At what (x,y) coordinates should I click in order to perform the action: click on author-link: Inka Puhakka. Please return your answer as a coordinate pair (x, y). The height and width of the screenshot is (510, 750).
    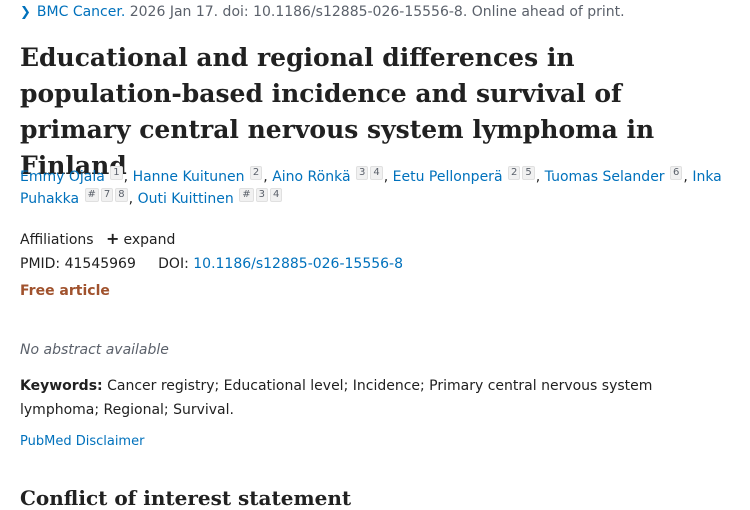
    Looking at the image, I should click on (371, 188).